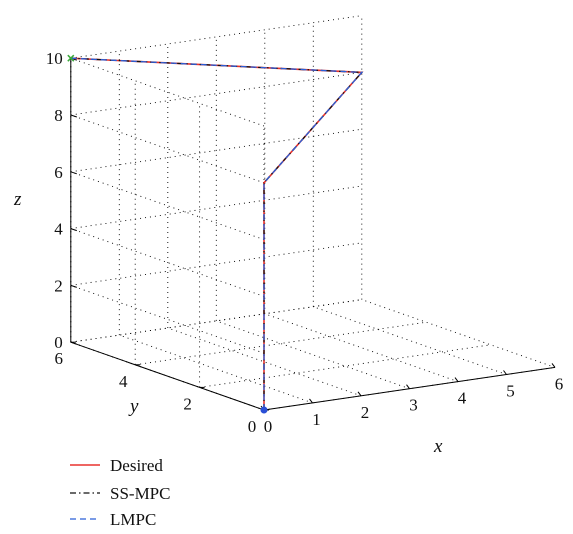 The width and height of the screenshot is (573, 534). I want to click on y-tick-label: 2, so click(187, 403).